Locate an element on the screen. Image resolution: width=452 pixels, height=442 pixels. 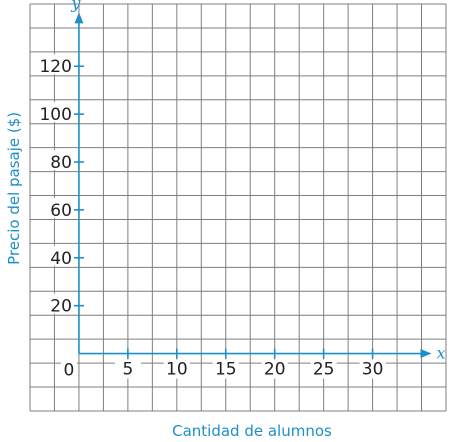
x-tick-label: 15 is located at coordinates (226, 370).